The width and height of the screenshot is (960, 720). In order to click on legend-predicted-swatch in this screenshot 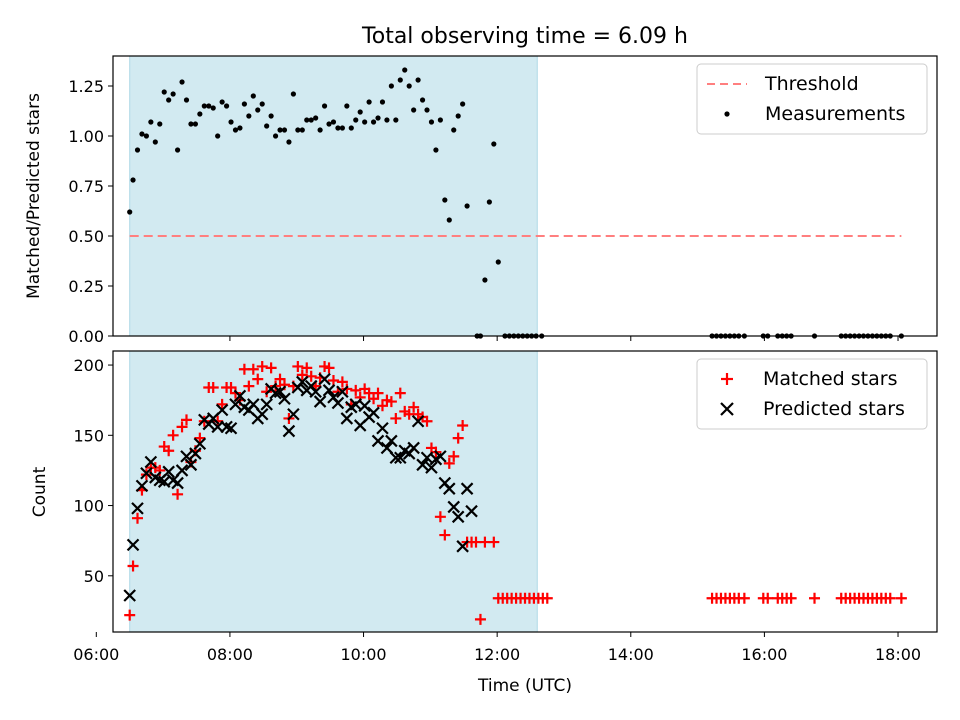, I will do `click(727, 409)`.